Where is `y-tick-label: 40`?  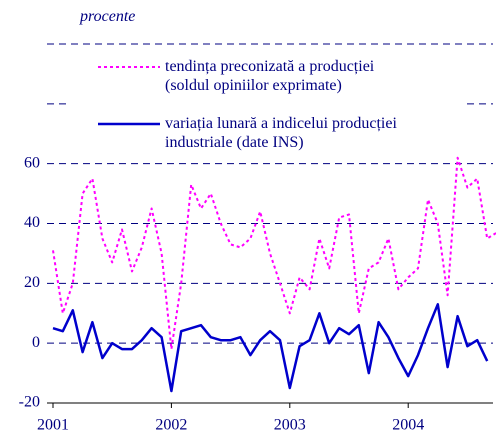
y-tick-label: 40 is located at coordinates (32, 222).